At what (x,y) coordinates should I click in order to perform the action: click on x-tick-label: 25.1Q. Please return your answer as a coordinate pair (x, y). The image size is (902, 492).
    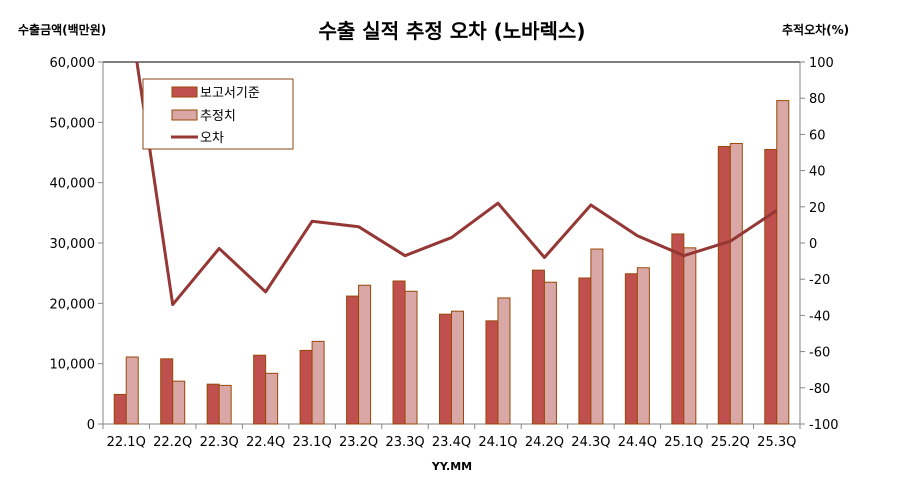
    Looking at the image, I should click on (683, 442).